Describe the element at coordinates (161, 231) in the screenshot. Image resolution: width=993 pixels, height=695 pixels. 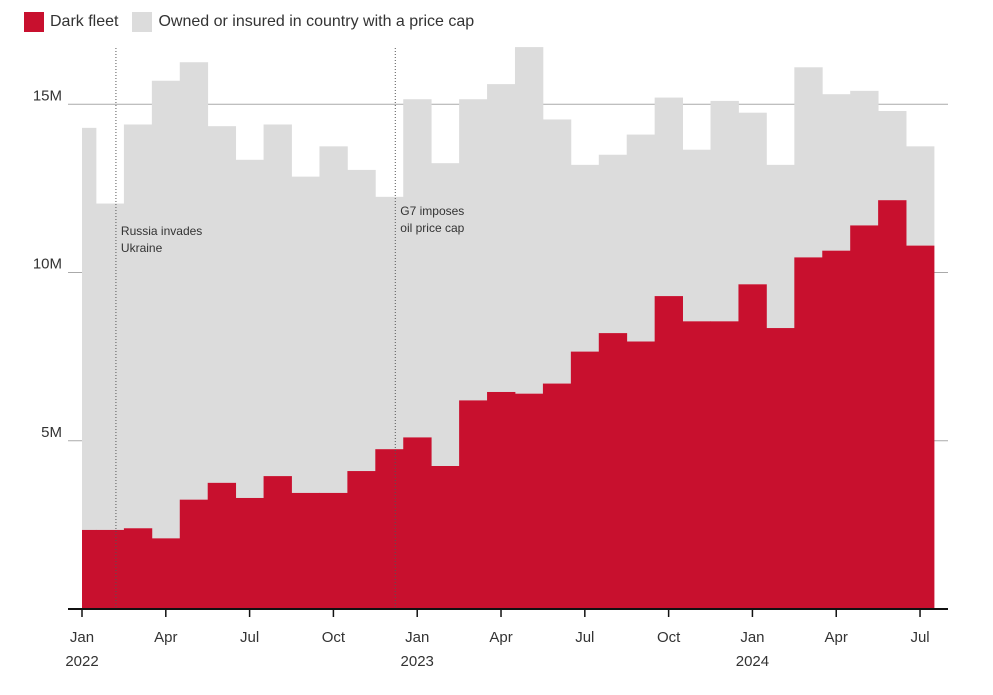
I see `annotation-label: Russia invades` at that location.